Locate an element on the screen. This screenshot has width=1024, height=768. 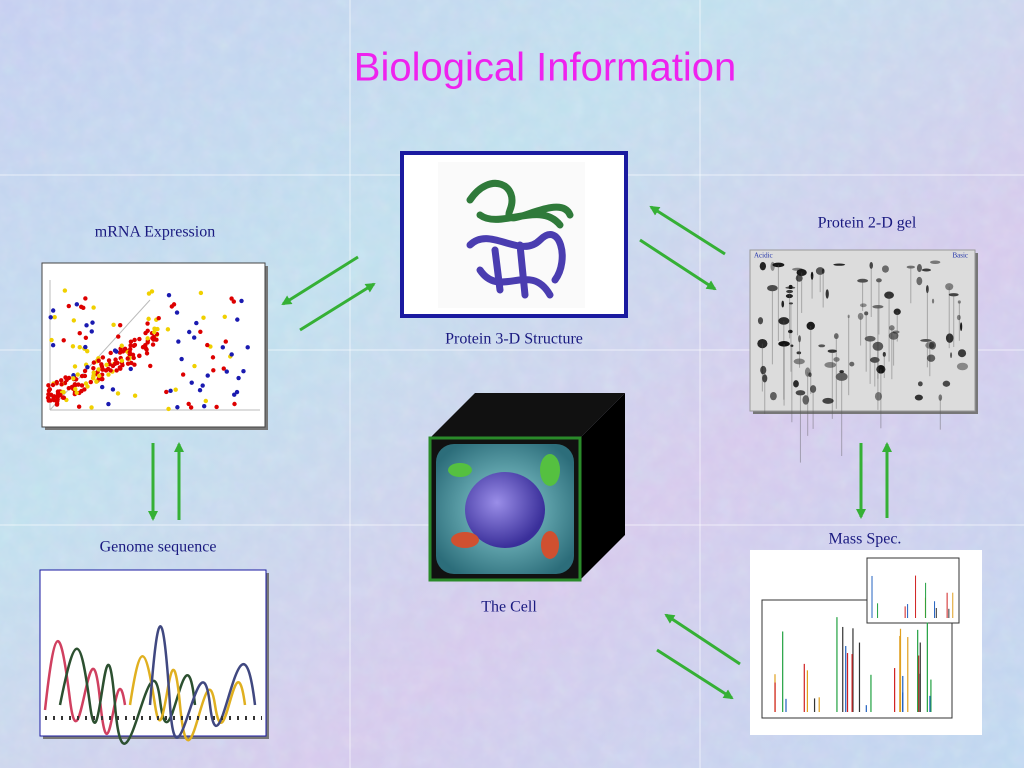
gel-spots is located at coordinates (863, 361).